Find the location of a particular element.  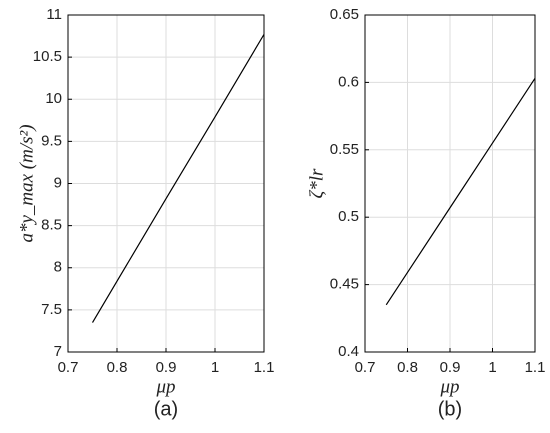

y-tick-label: 11 is located at coordinates (54, 14).